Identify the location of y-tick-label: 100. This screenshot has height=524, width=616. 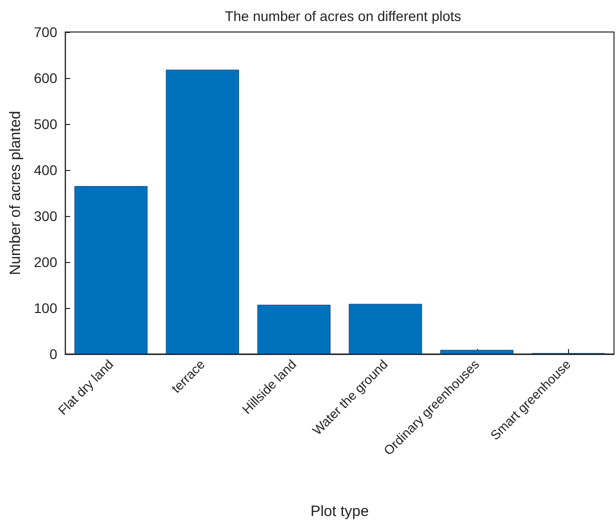
(46, 308).